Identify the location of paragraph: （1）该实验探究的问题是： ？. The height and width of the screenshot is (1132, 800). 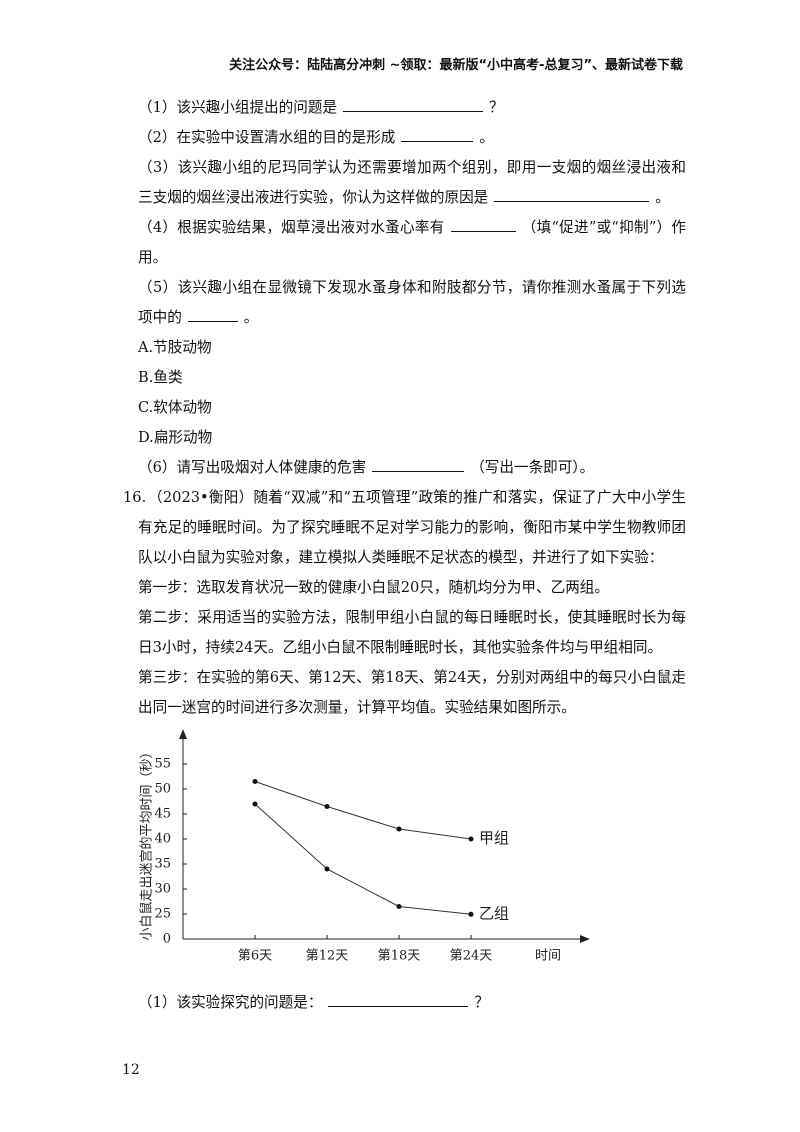
(412, 1003).